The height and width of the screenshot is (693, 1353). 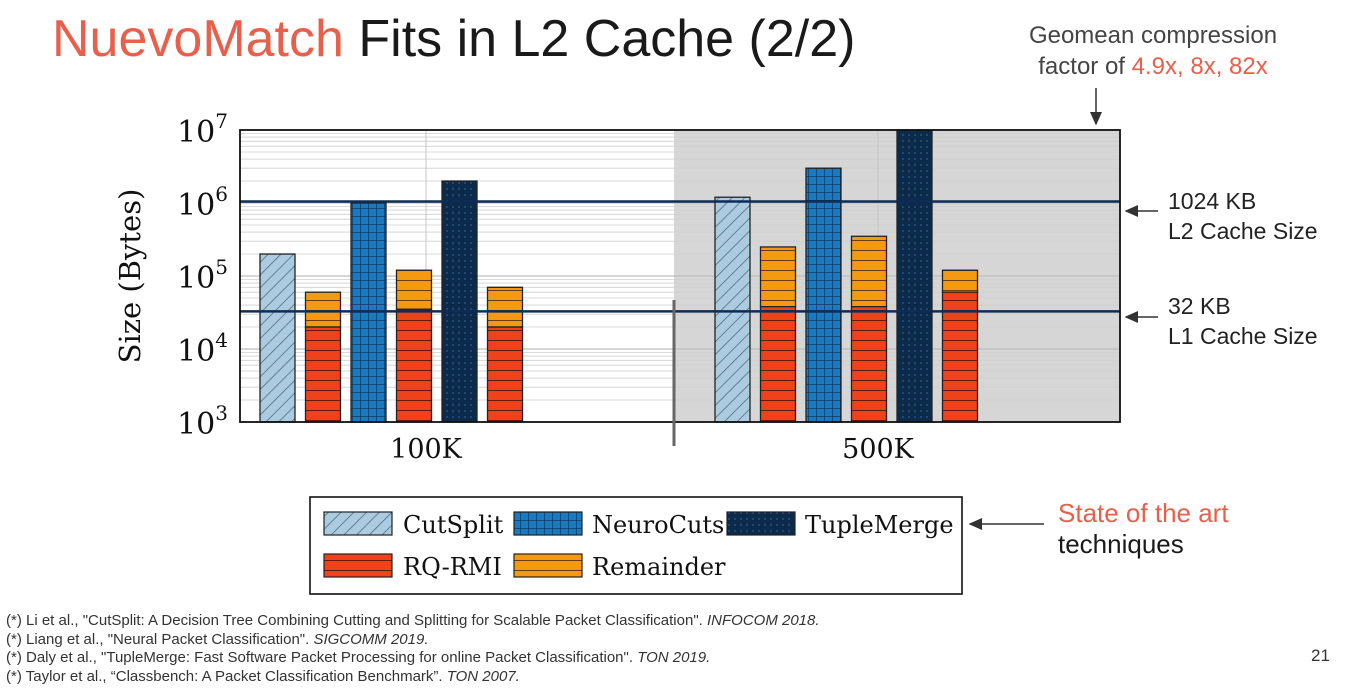 I want to click on footnote-venue: SIGCOMM 2019., so click(x=371, y=639).